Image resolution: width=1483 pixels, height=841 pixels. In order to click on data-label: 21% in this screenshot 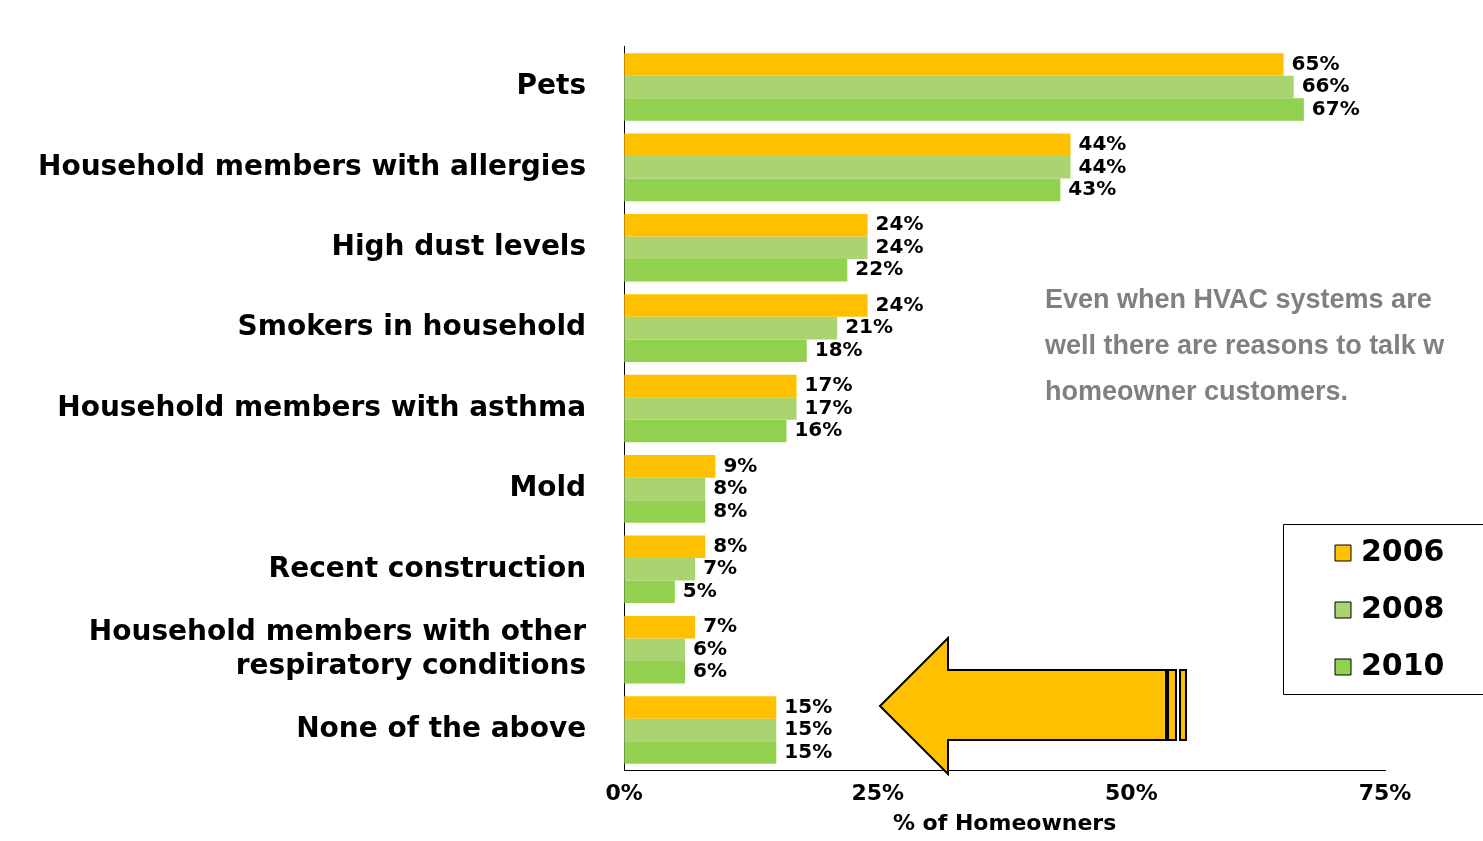, I will do `click(869, 326)`.